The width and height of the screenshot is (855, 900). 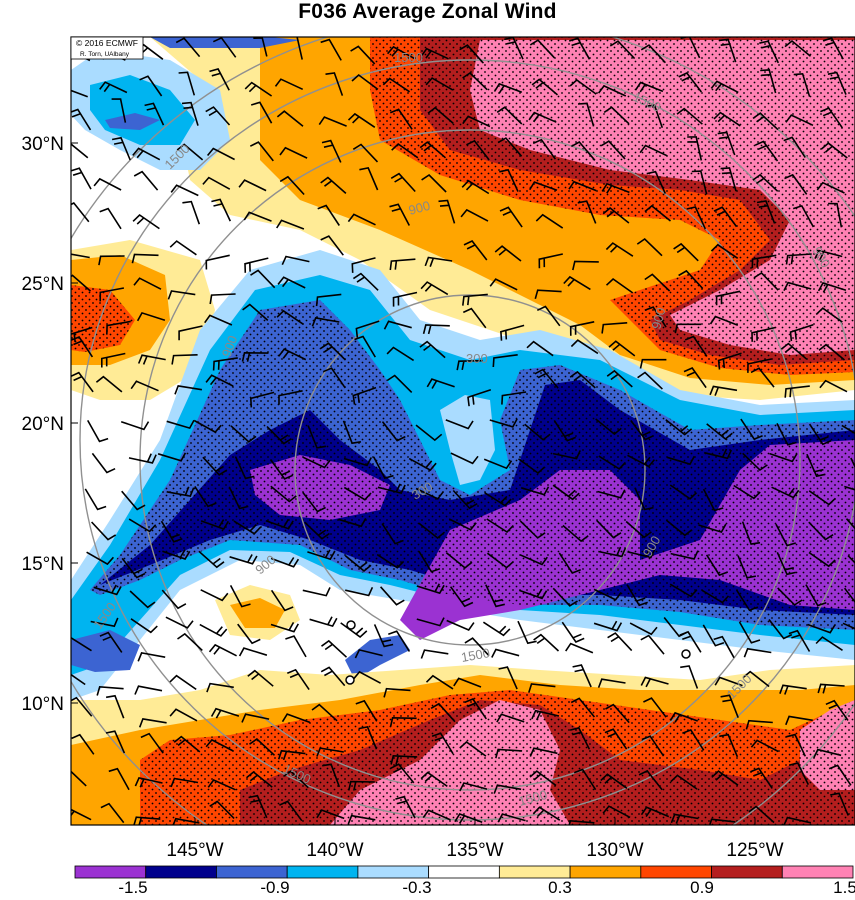 What do you see at coordinates (350, 680) in the screenshot?
I see `calm-marker` at bounding box center [350, 680].